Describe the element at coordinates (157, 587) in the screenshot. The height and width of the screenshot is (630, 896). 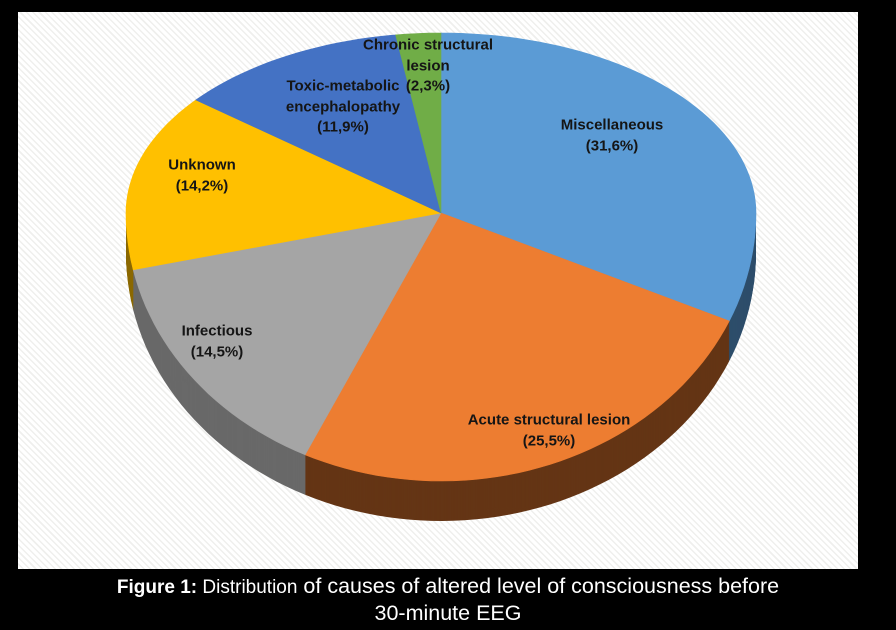
I see `figure-number: Figure 1:` at that location.